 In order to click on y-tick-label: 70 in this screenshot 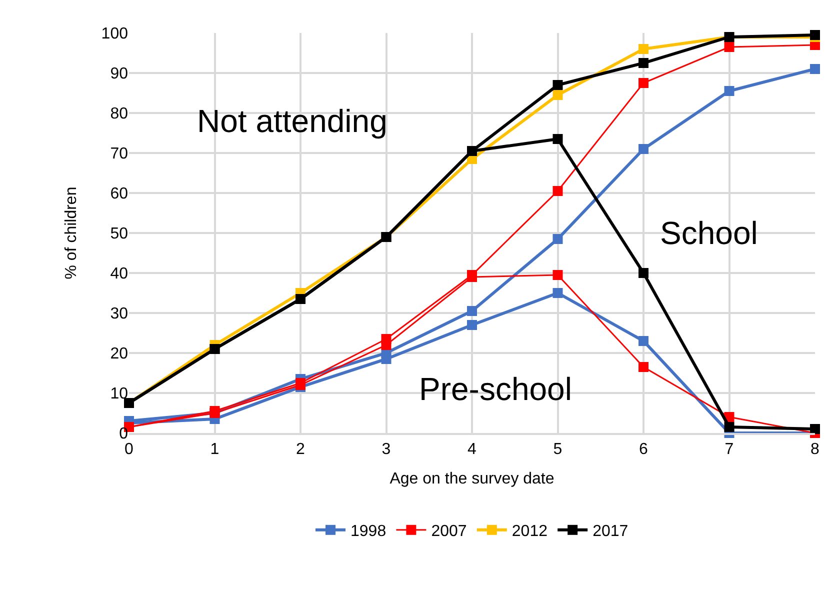, I will do `click(119, 154)`.